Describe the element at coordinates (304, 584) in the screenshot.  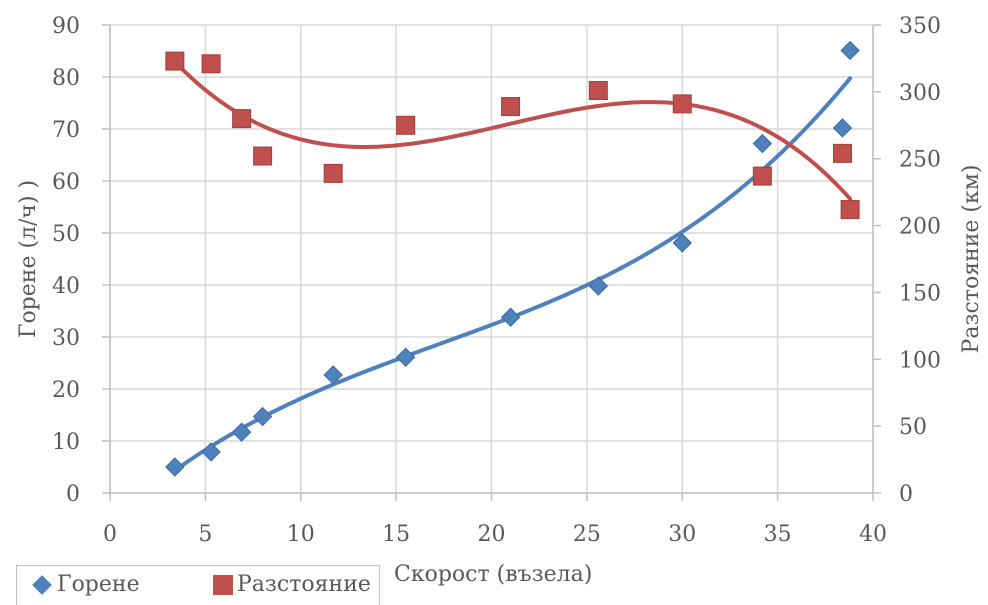
I see `legend-label-distance: Разстояние` at that location.